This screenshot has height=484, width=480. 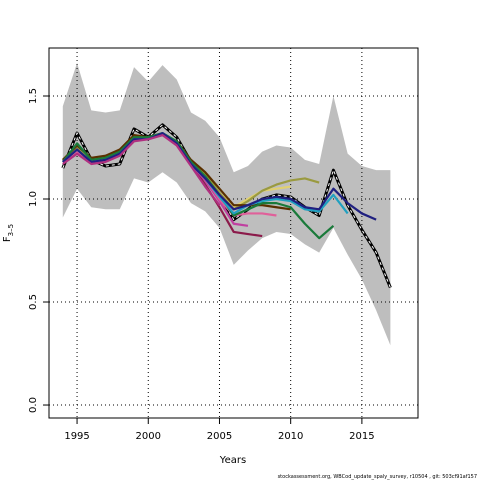 I want to click on y-axis-label: F3–5, so click(x=8, y=233).